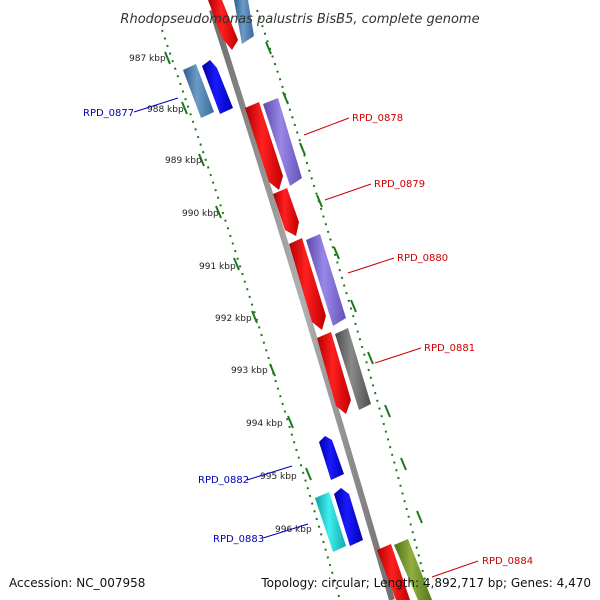  What do you see at coordinates (77, 583) in the screenshot?
I see `accession-text: Accession: NC_007958` at bounding box center [77, 583].